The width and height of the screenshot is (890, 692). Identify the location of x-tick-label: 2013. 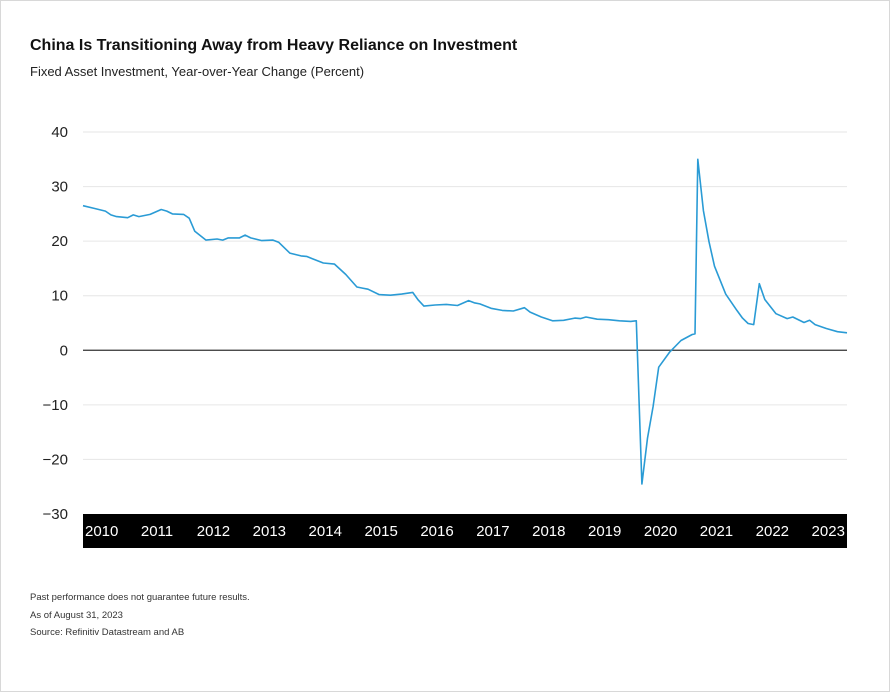
(269, 531).